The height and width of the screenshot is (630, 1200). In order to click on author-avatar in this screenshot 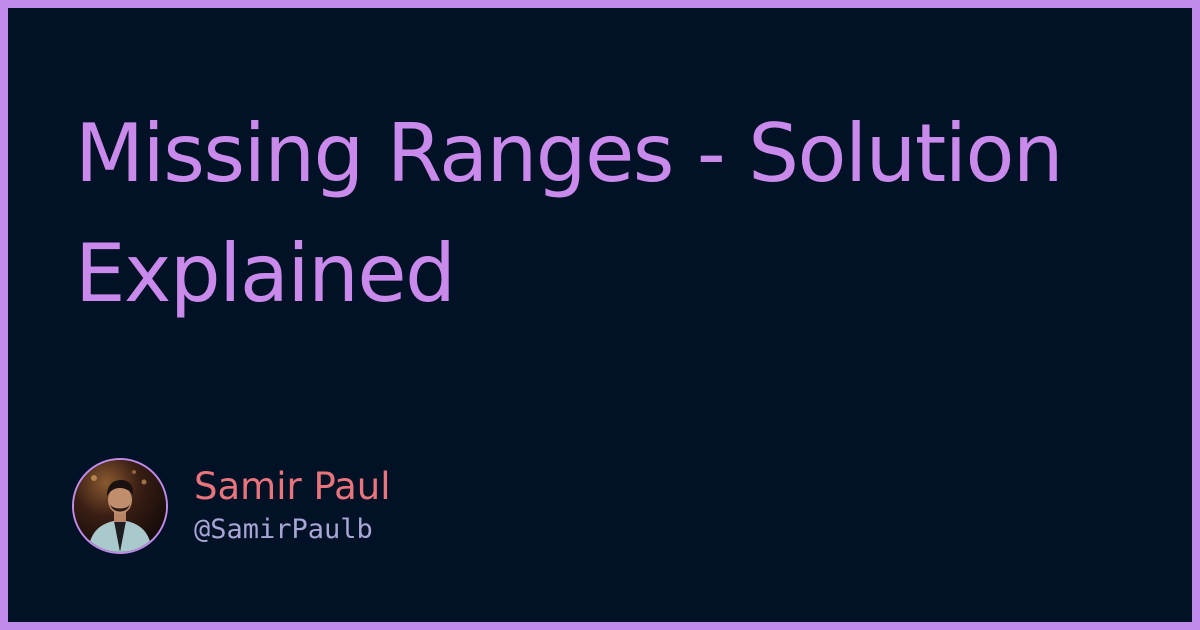, I will do `click(120, 506)`.